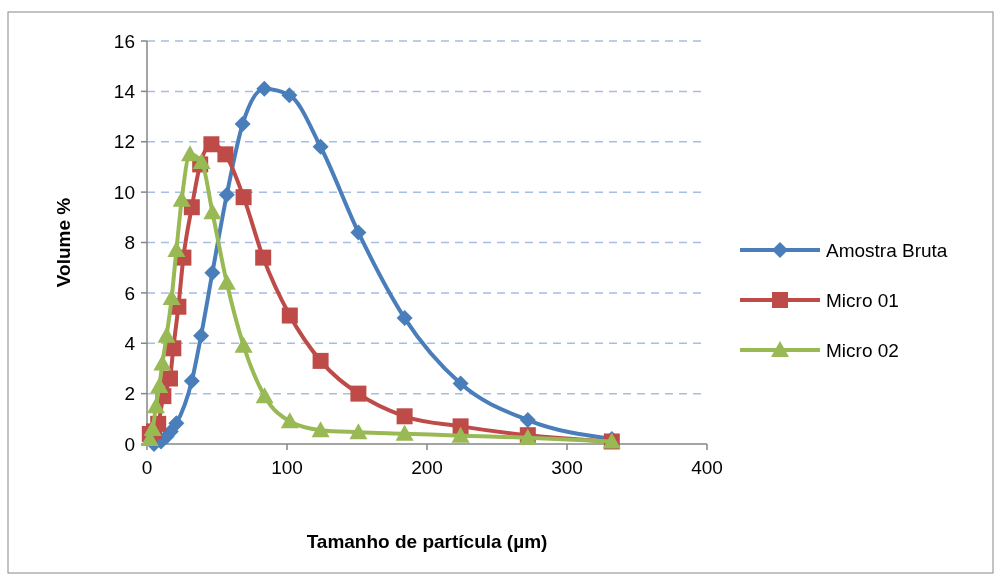  What do you see at coordinates (427, 541) in the screenshot?
I see `x-axis-title: Tamanho de partícula (µm)` at bounding box center [427, 541].